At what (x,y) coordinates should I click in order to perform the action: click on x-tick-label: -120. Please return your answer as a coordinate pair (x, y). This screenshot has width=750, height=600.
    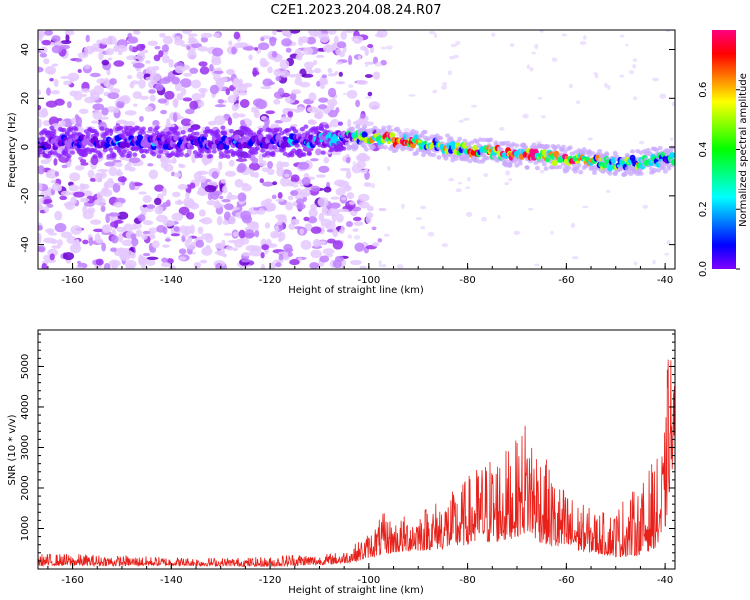
    Looking at the image, I should click on (270, 280).